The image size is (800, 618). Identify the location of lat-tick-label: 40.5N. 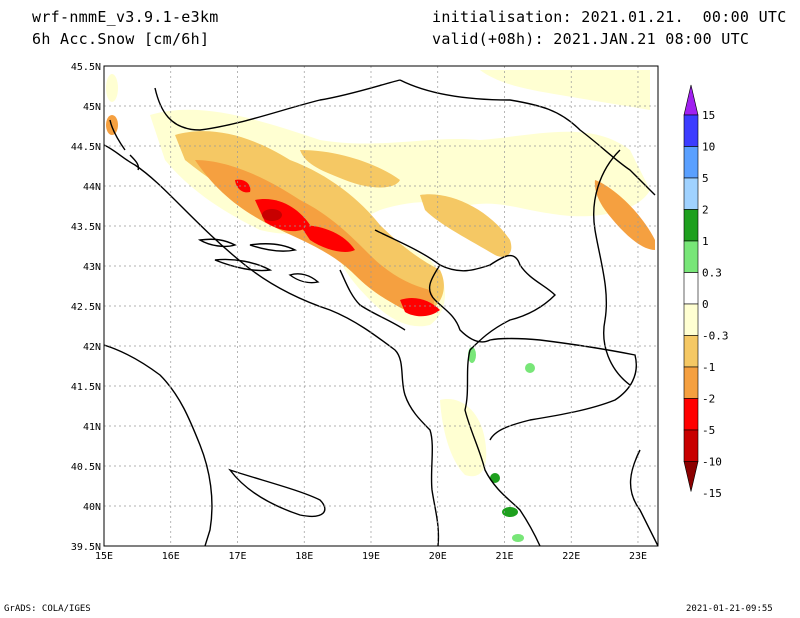
(86, 467).